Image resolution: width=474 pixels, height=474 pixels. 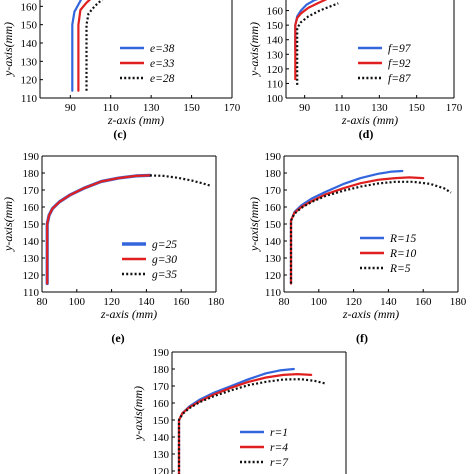 I want to click on legend-label: r=1, so click(x=279, y=433).